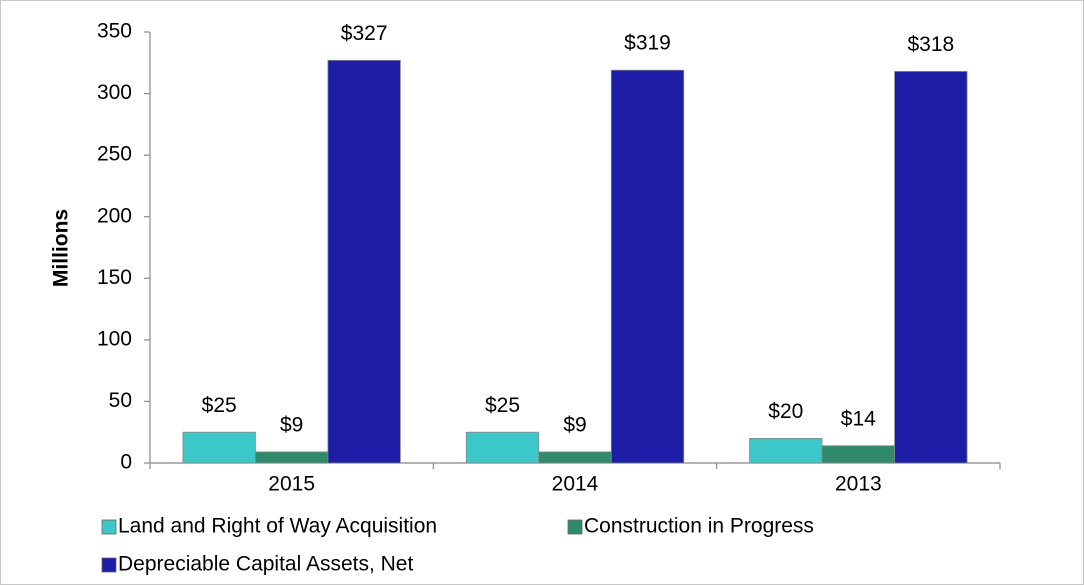 This screenshot has width=1084, height=585. What do you see at coordinates (575, 484) in the screenshot?
I see `x-tick-label: 2014` at bounding box center [575, 484].